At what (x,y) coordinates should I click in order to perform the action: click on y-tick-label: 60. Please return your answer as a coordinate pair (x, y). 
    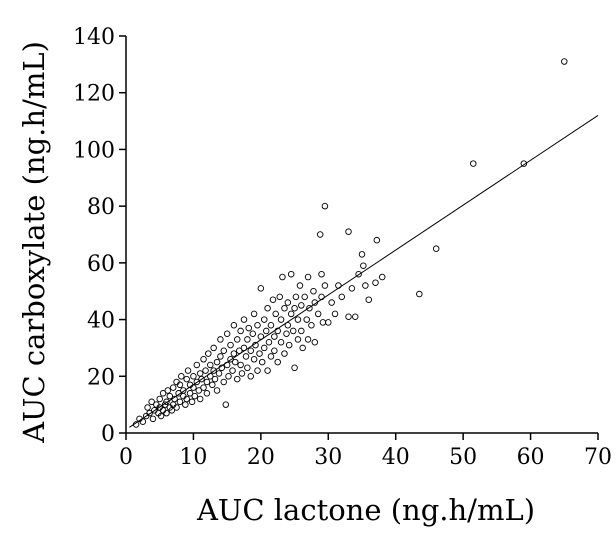
    Looking at the image, I should click on (101, 264).